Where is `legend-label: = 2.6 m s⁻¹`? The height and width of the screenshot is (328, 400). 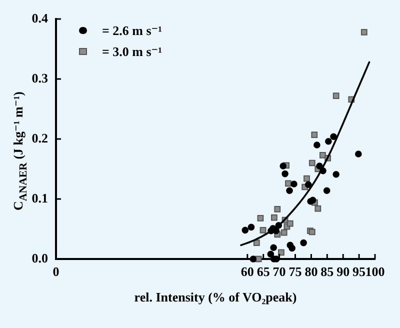 legend-label: = 2.6 m s⁻¹ is located at coordinates (132, 30).